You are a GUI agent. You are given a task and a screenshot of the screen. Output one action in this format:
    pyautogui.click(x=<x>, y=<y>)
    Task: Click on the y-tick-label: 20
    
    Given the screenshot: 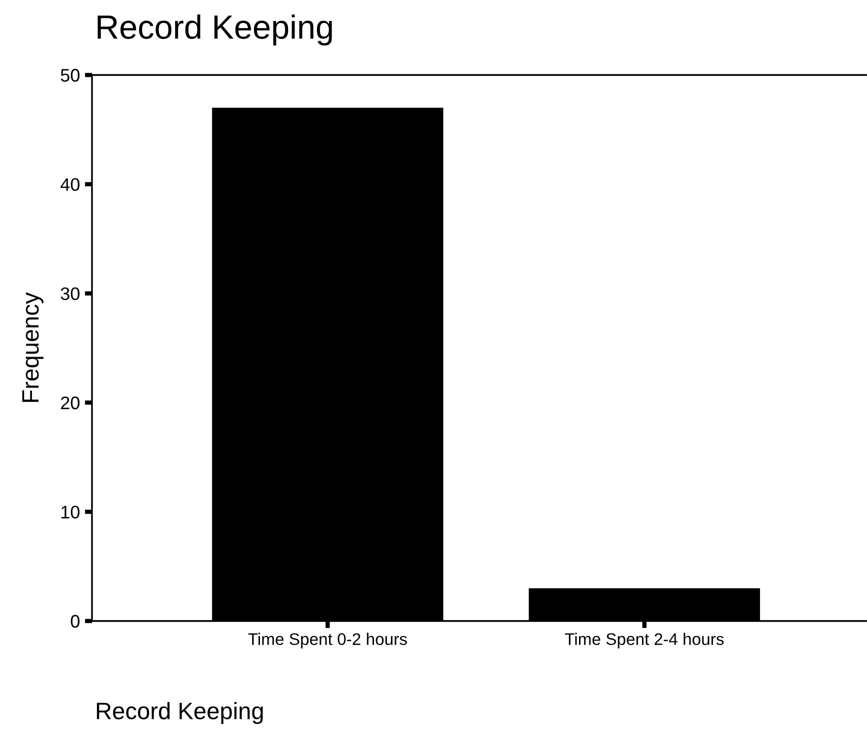 What is the action you would take?
    pyautogui.click(x=70, y=403)
    